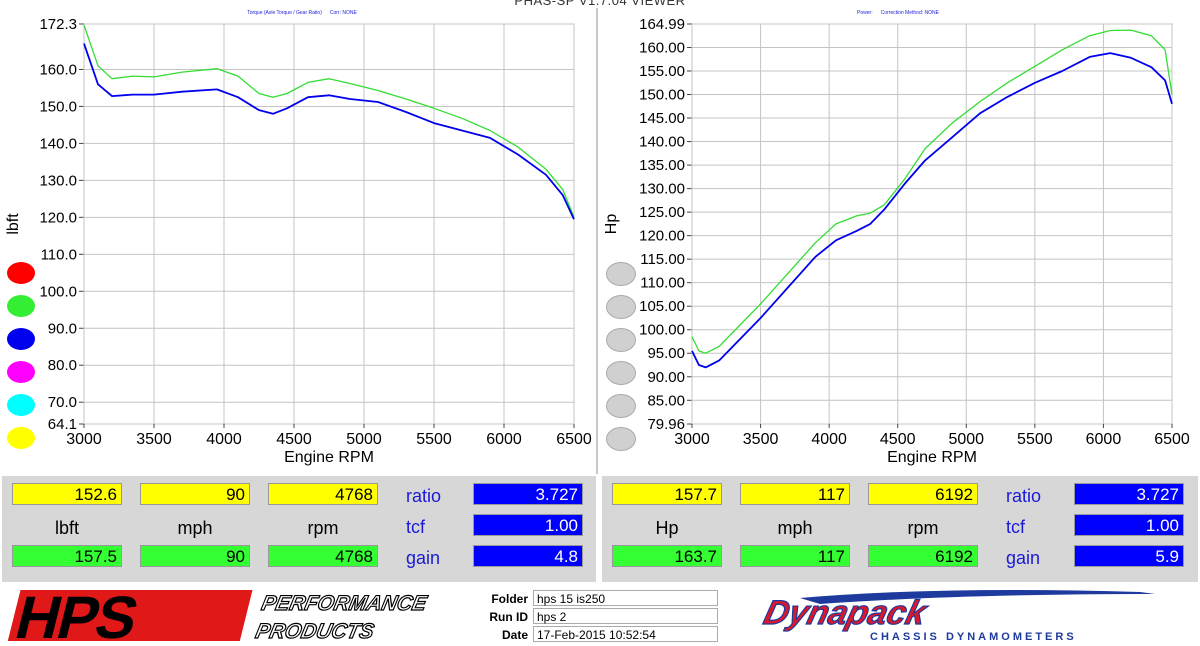 This screenshot has height=646, width=1200. I want to click on power-y-tick-label: 79.96, so click(666, 424).